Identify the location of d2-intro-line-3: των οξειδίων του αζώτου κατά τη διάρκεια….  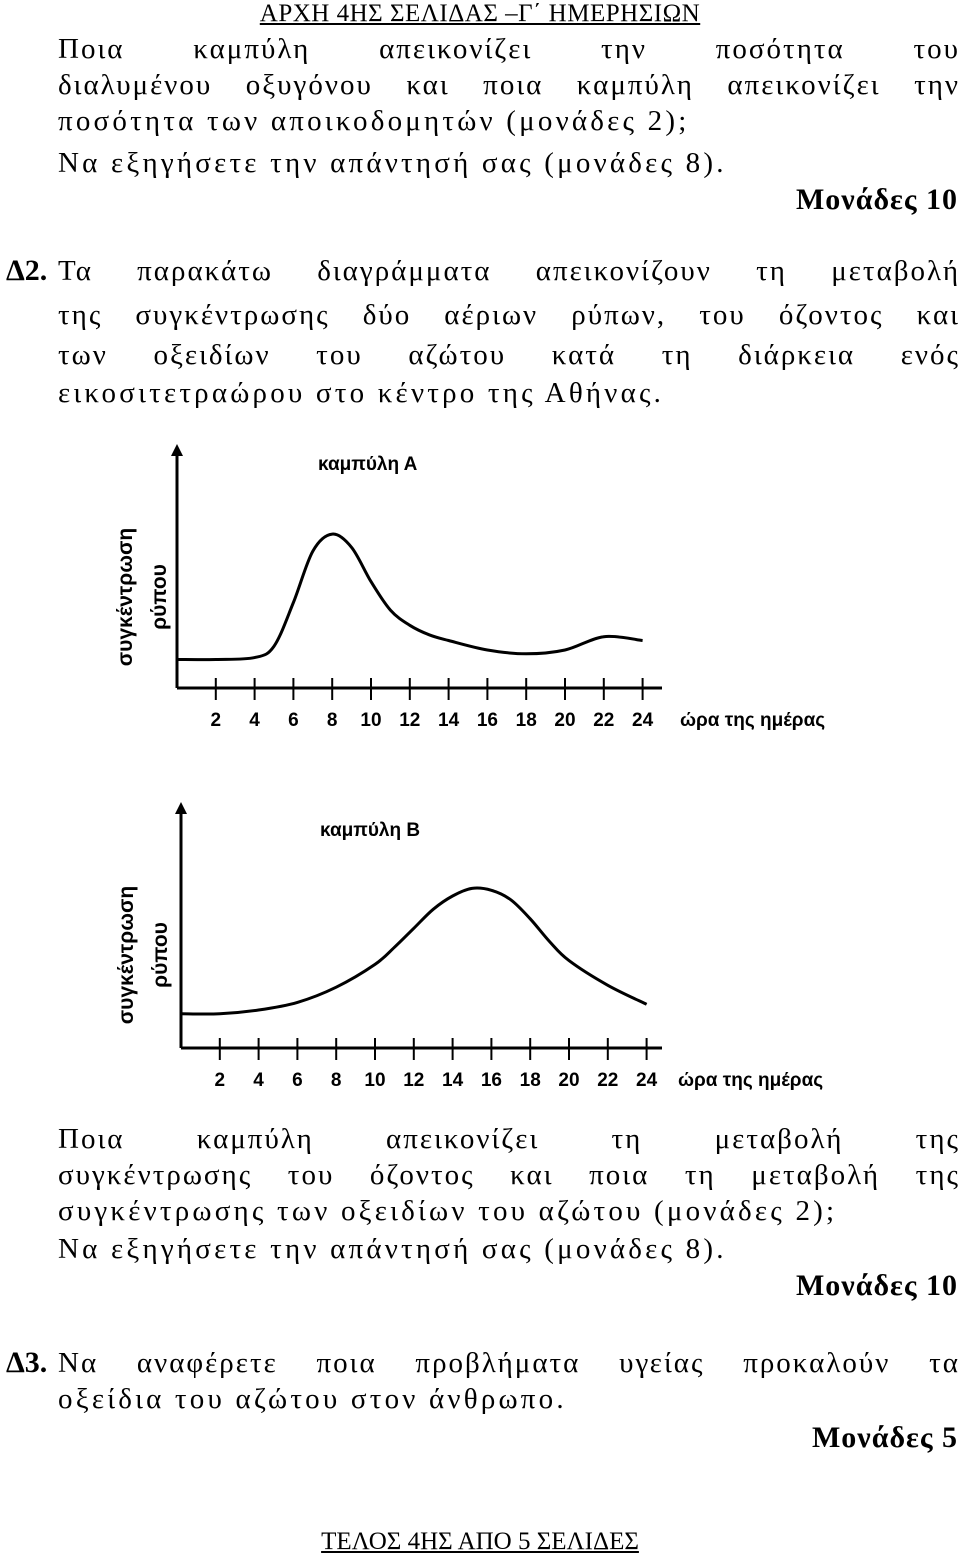
(509, 355).